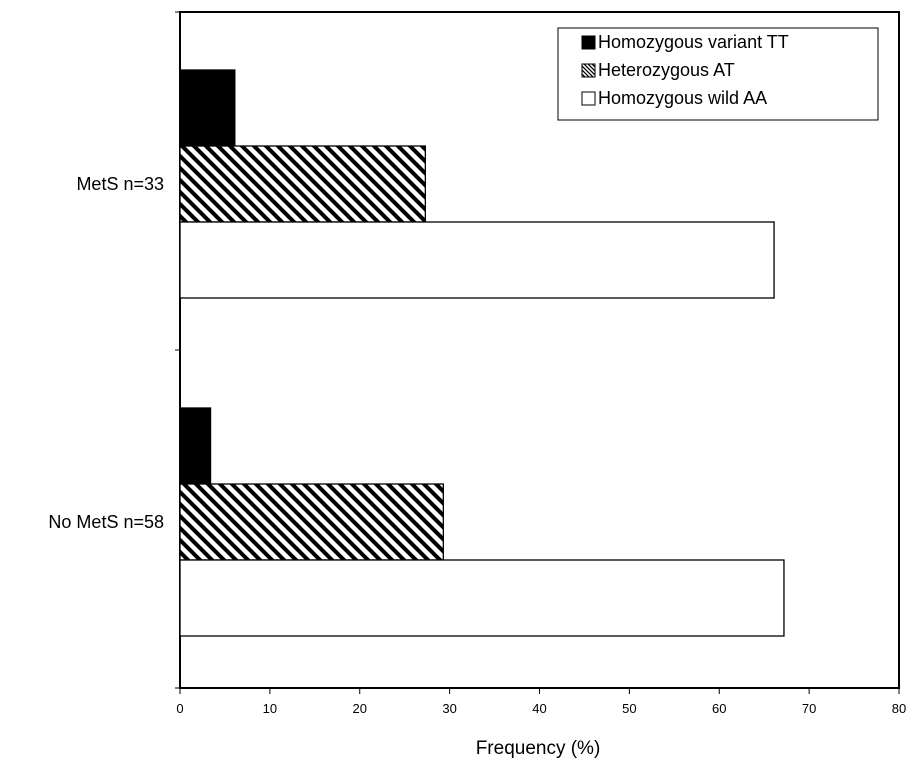 The image size is (906, 760). I want to click on x-tick-label: 70, so click(809, 708).